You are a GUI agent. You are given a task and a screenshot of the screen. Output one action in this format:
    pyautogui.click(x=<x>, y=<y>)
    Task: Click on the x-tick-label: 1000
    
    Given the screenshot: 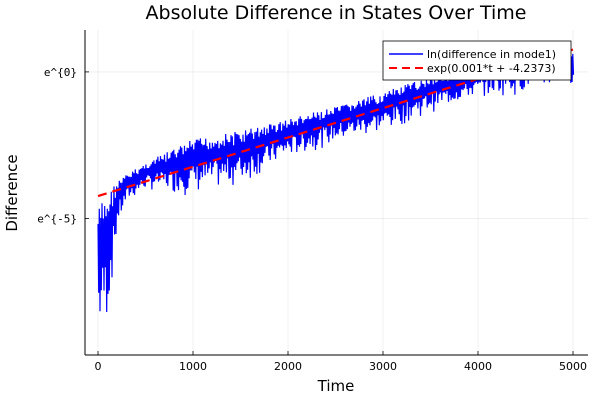 What is the action you would take?
    pyautogui.click(x=193, y=366)
    